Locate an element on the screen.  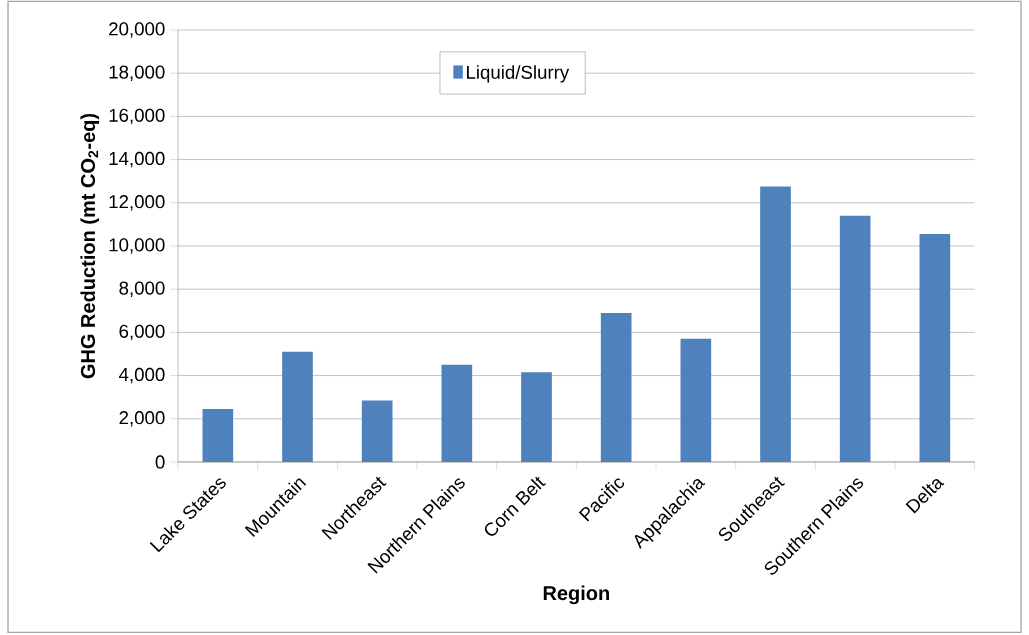
y-tick-label: 0 is located at coordinates (160, 462).